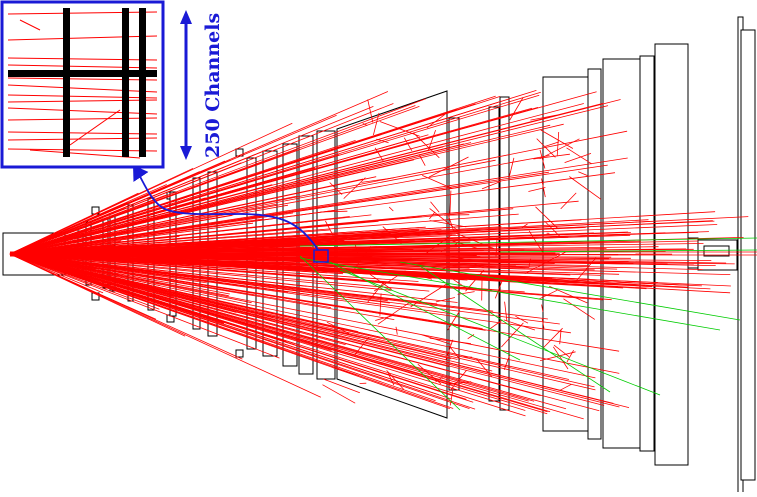 The image size is (757, 497). What do you see at coordinates (82, 84) in the screenshot?
I see `inset-zoom-panel` at bounding box center [82, 84].